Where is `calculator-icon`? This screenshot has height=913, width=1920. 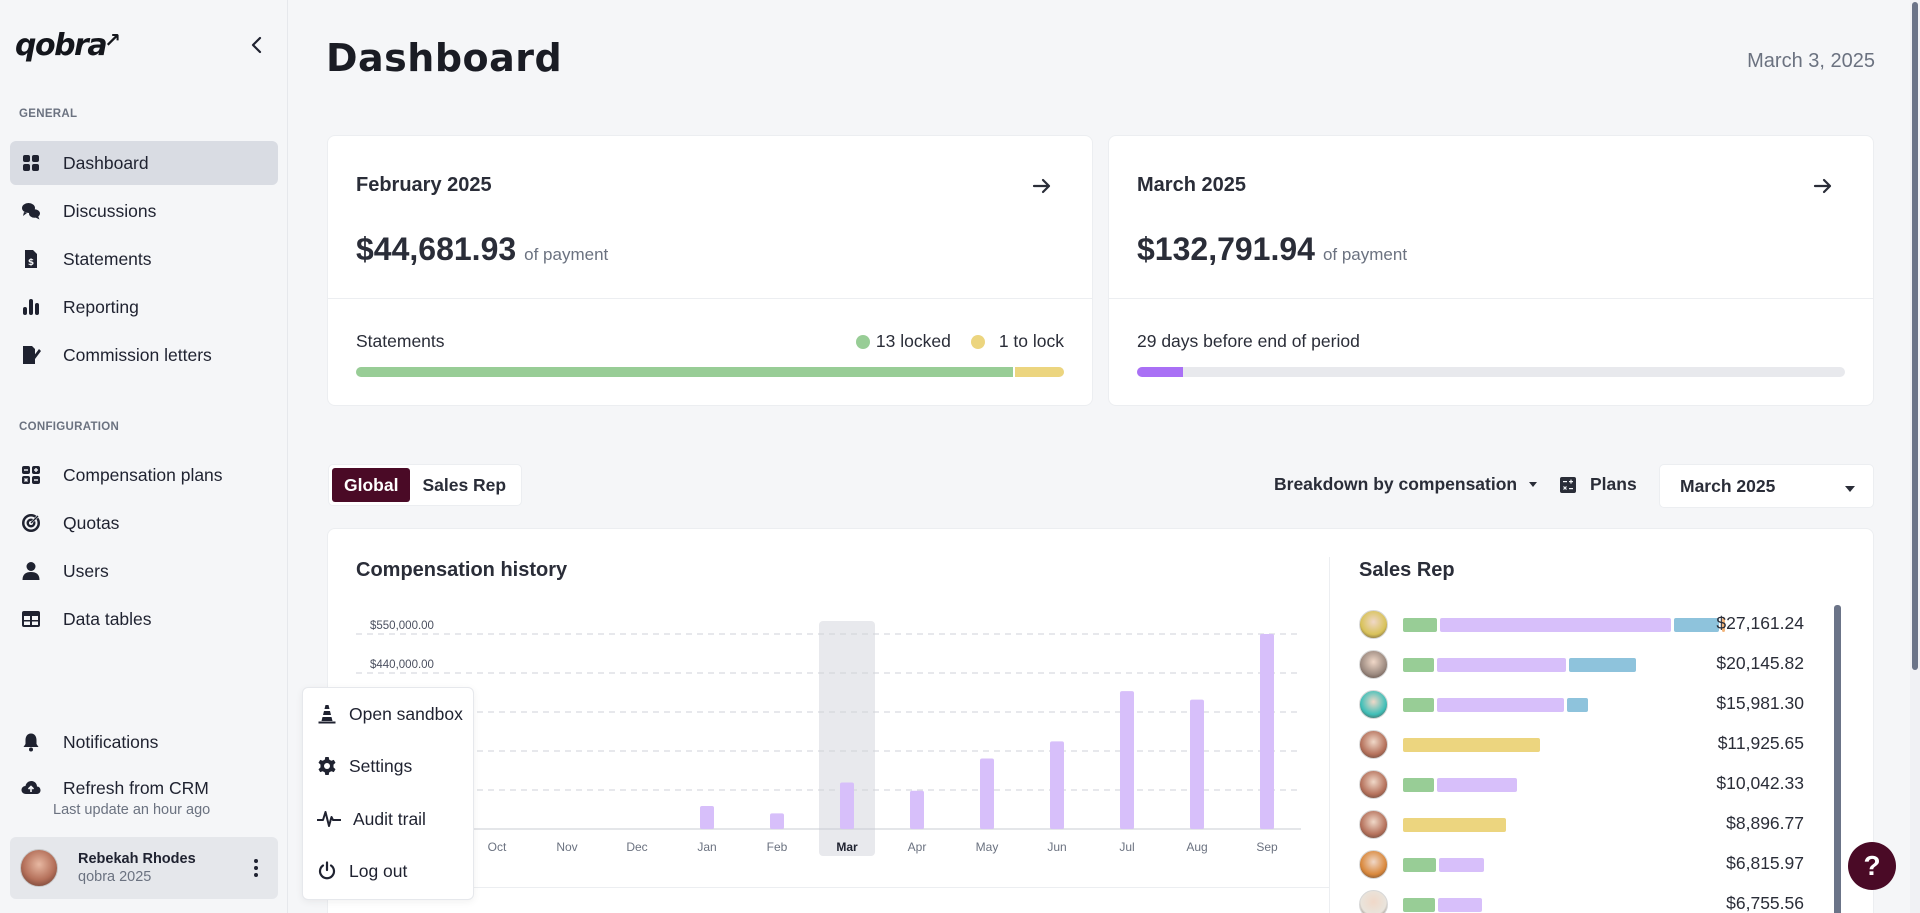 calculator-icon is located at coordinates (1568, 484).